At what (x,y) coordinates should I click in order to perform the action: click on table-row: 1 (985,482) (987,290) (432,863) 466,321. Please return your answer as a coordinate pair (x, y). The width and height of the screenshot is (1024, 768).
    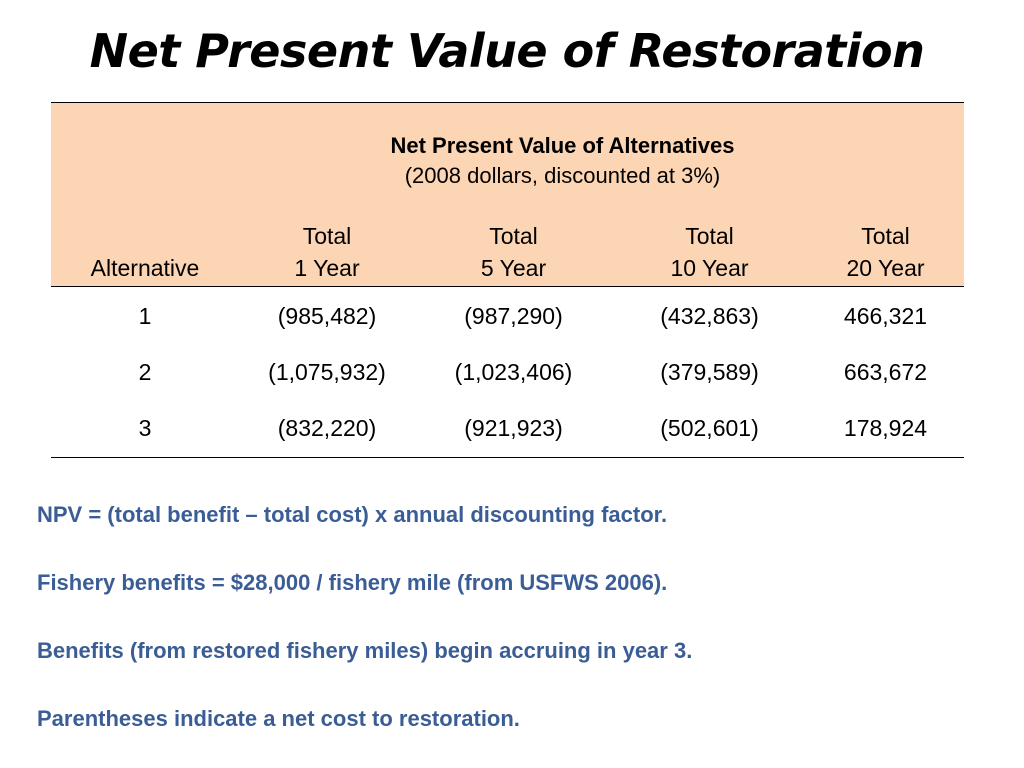
    Looking at the image, I should click on (507, 315).